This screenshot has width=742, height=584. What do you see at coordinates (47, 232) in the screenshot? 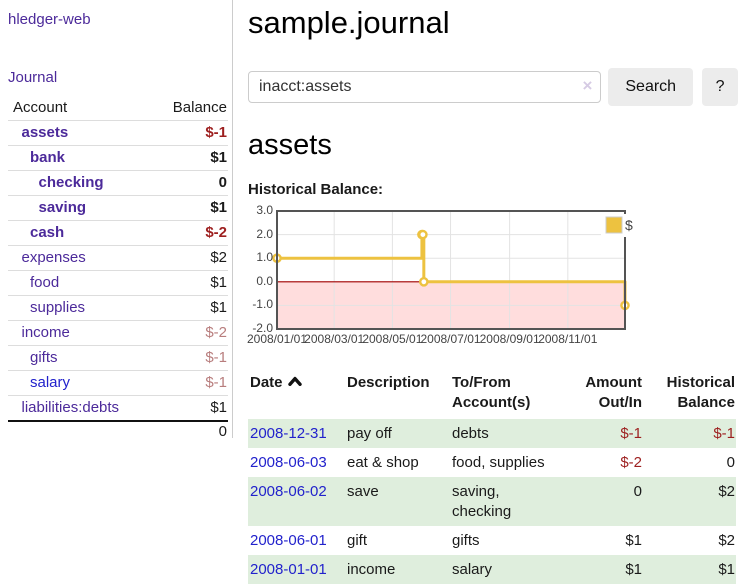
I see `account-link: cash` at bounding box center [47, 232].